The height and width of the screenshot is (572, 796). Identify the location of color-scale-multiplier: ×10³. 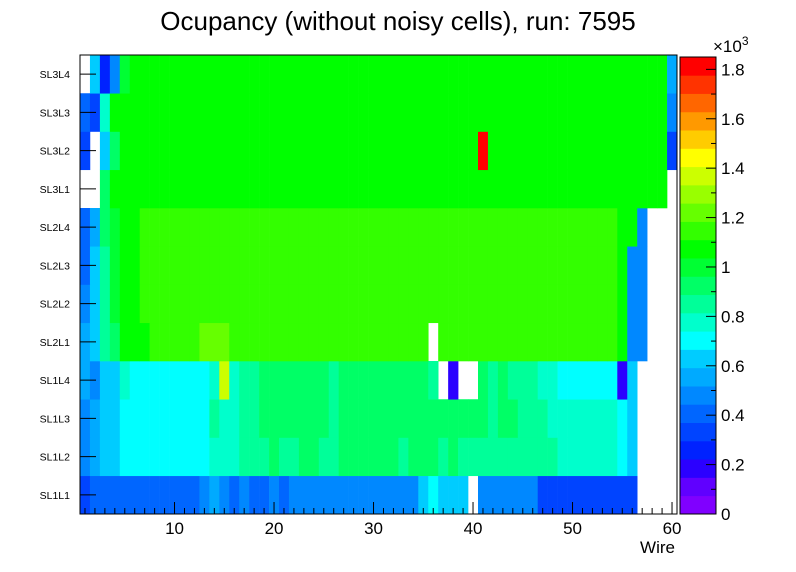
(731, 45).